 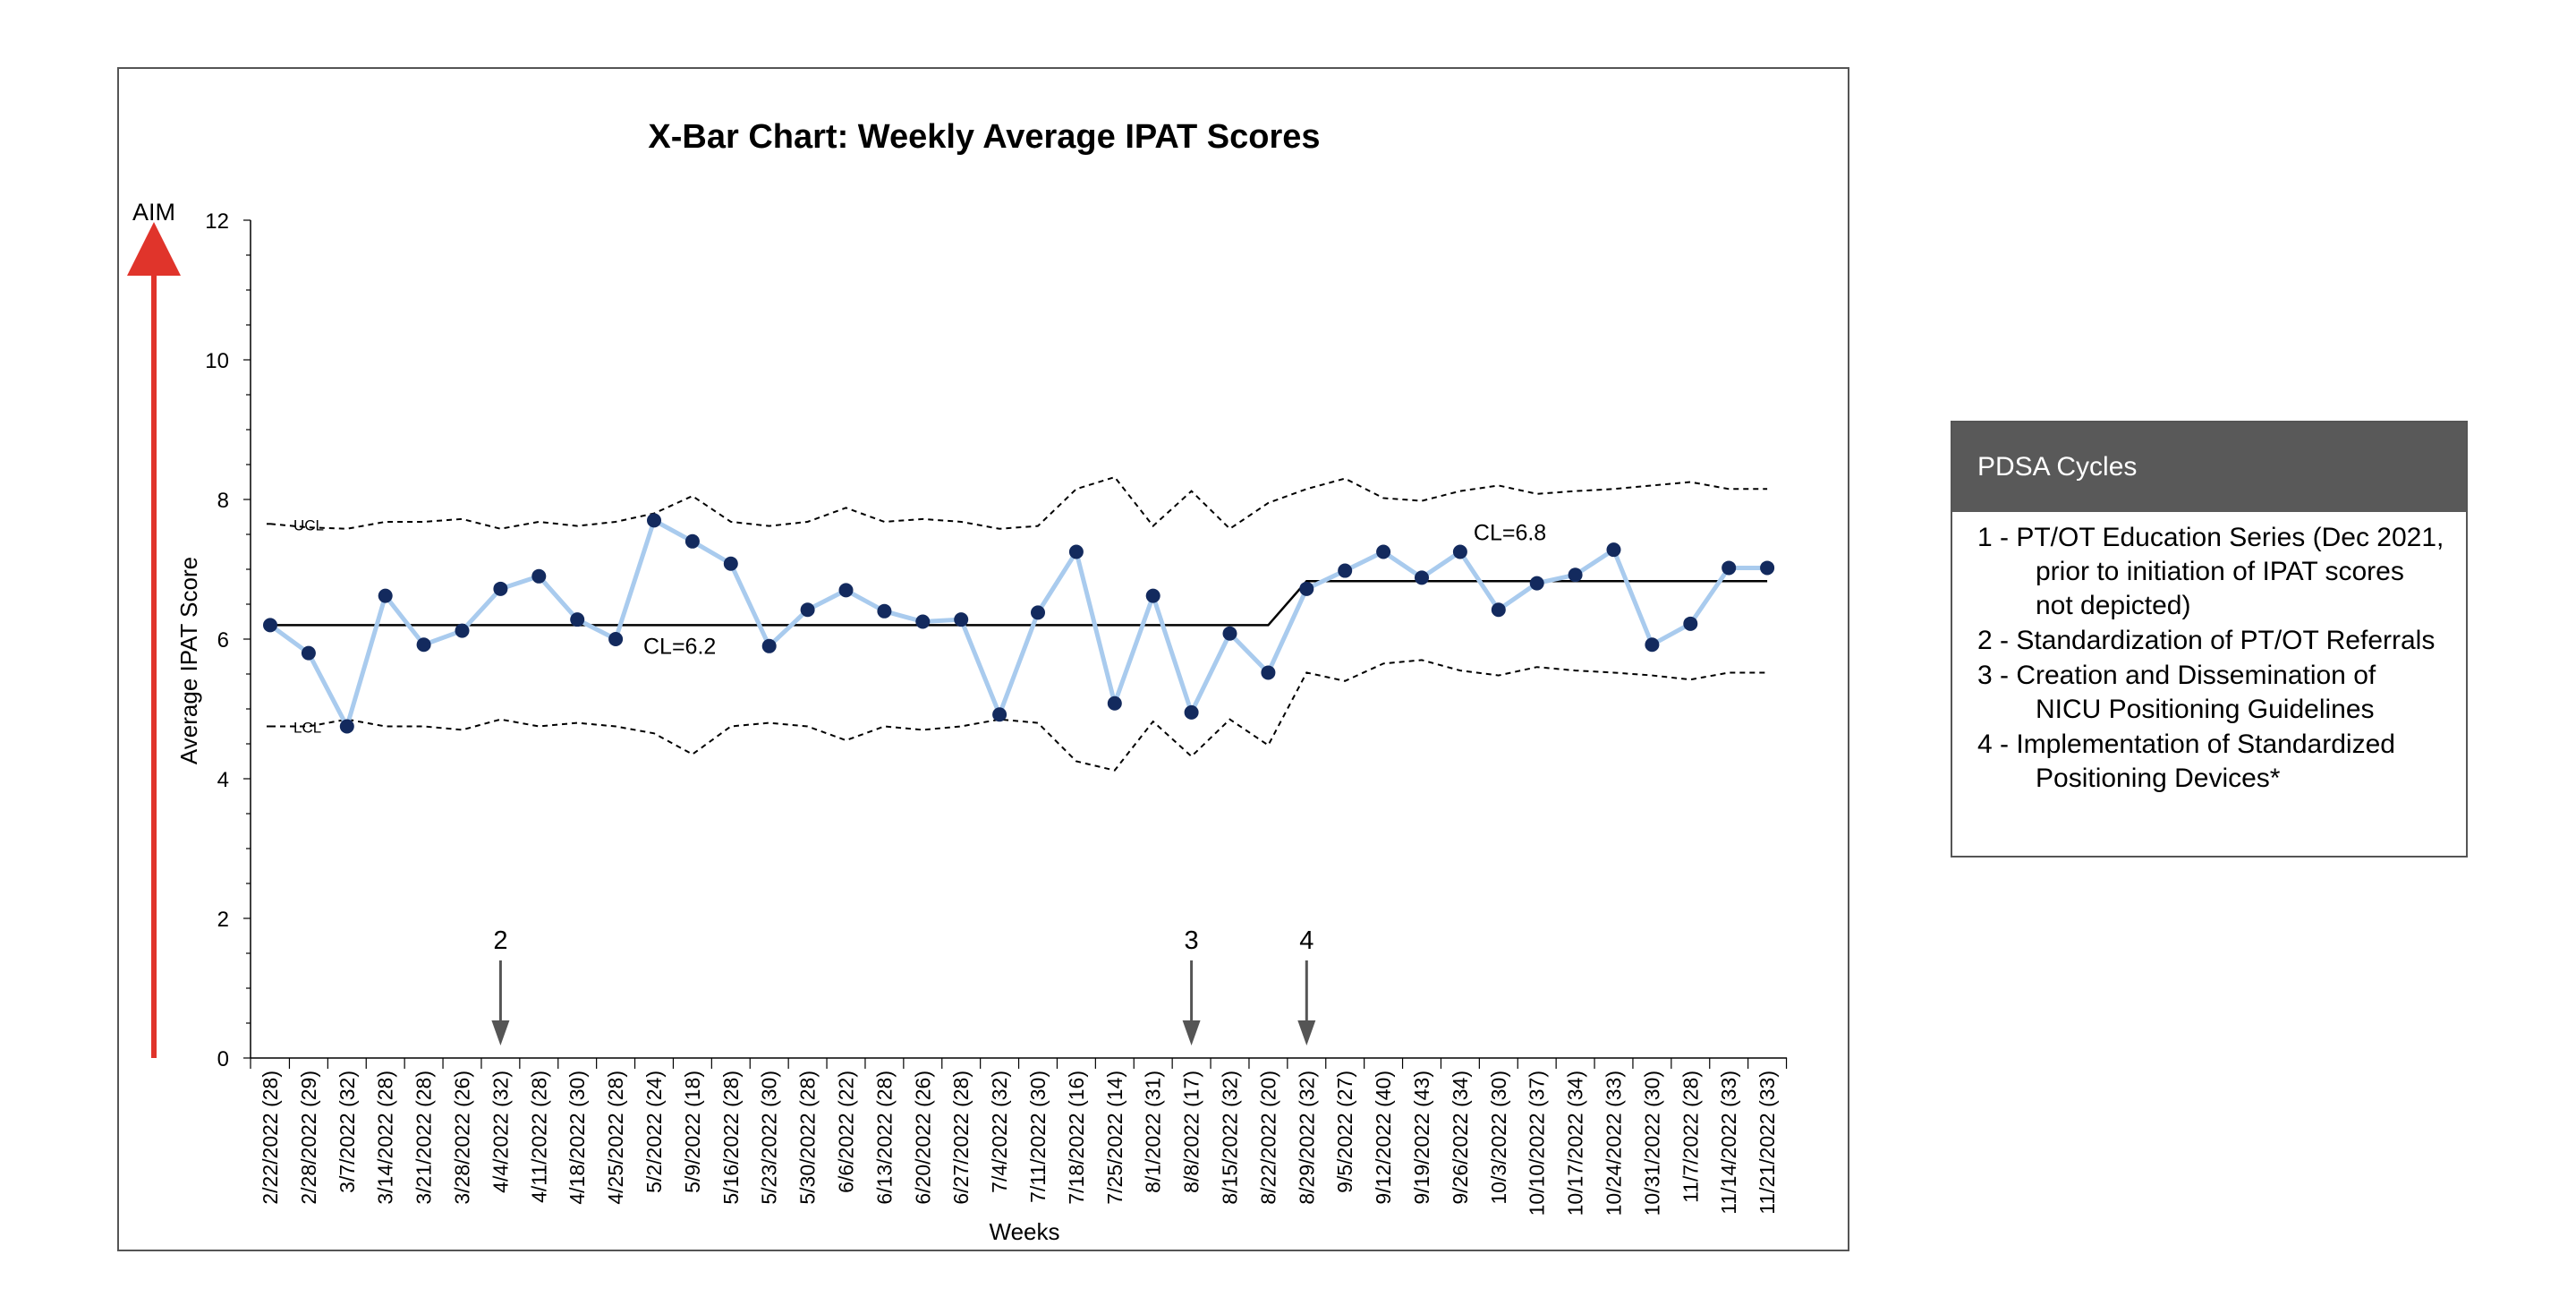 What do you see at coordinates (153, 212) in the screenshot?
I see `aim-label: AIM` at bounding box center [153, 212].